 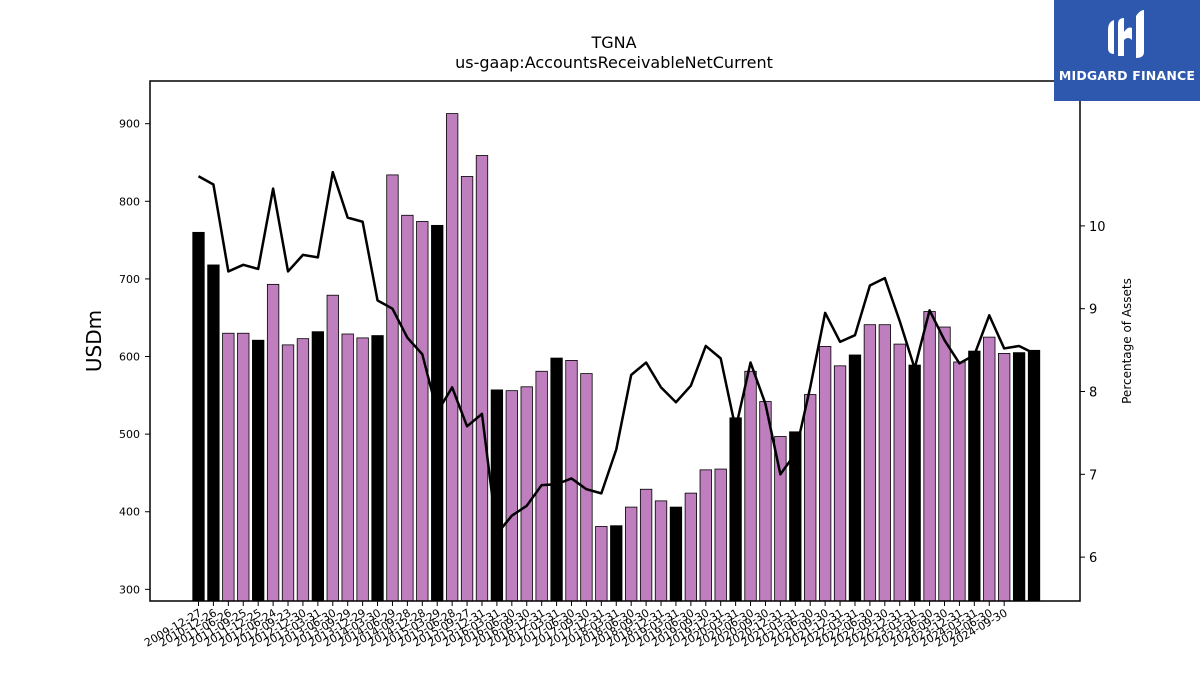 I want to click on brand-name: MIDGARD FINANCE, so click(x=1127, y=75).